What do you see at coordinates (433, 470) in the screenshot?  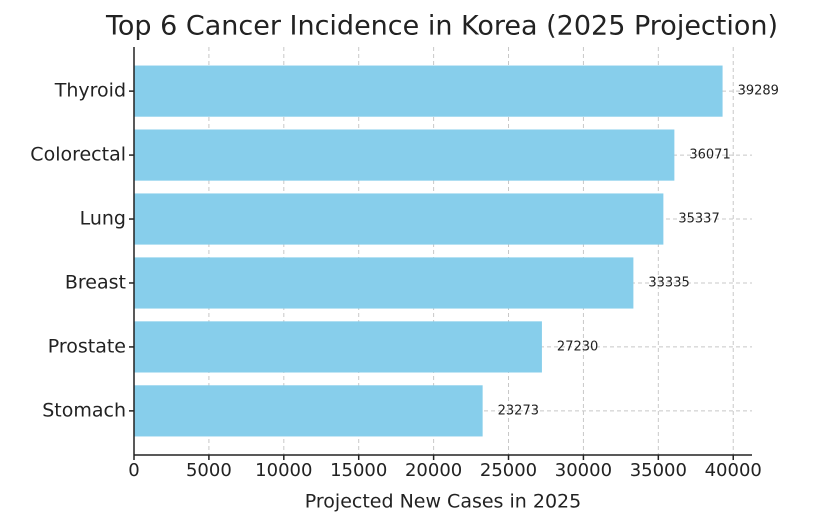 I see `x-tick-label: 20000` at bounding box center [433, 470].